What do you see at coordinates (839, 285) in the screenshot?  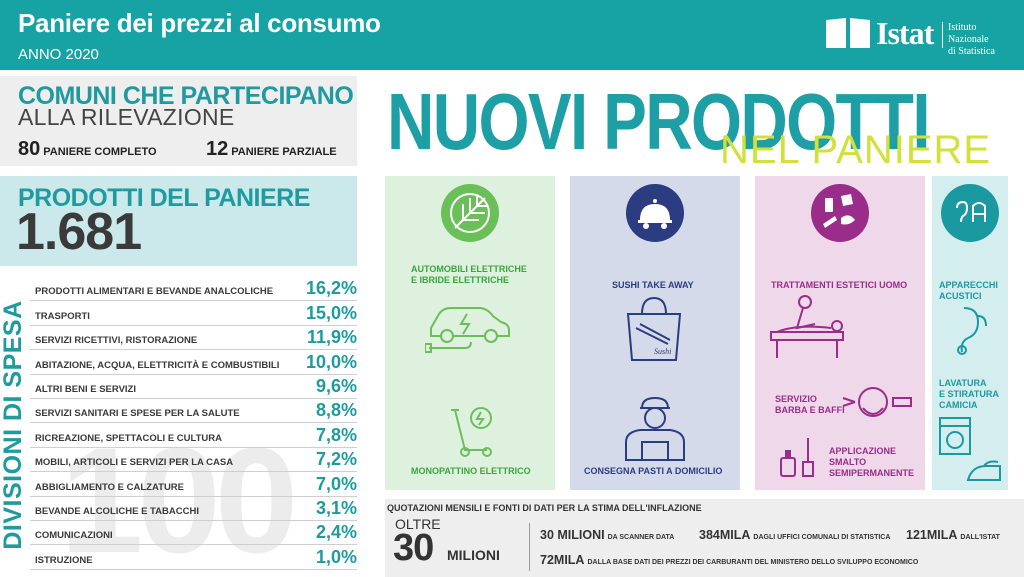 I see `item-trattamenti-uomo: TRATTAMENTI ESTETICI UOMO` at bounding box center [839, 285].